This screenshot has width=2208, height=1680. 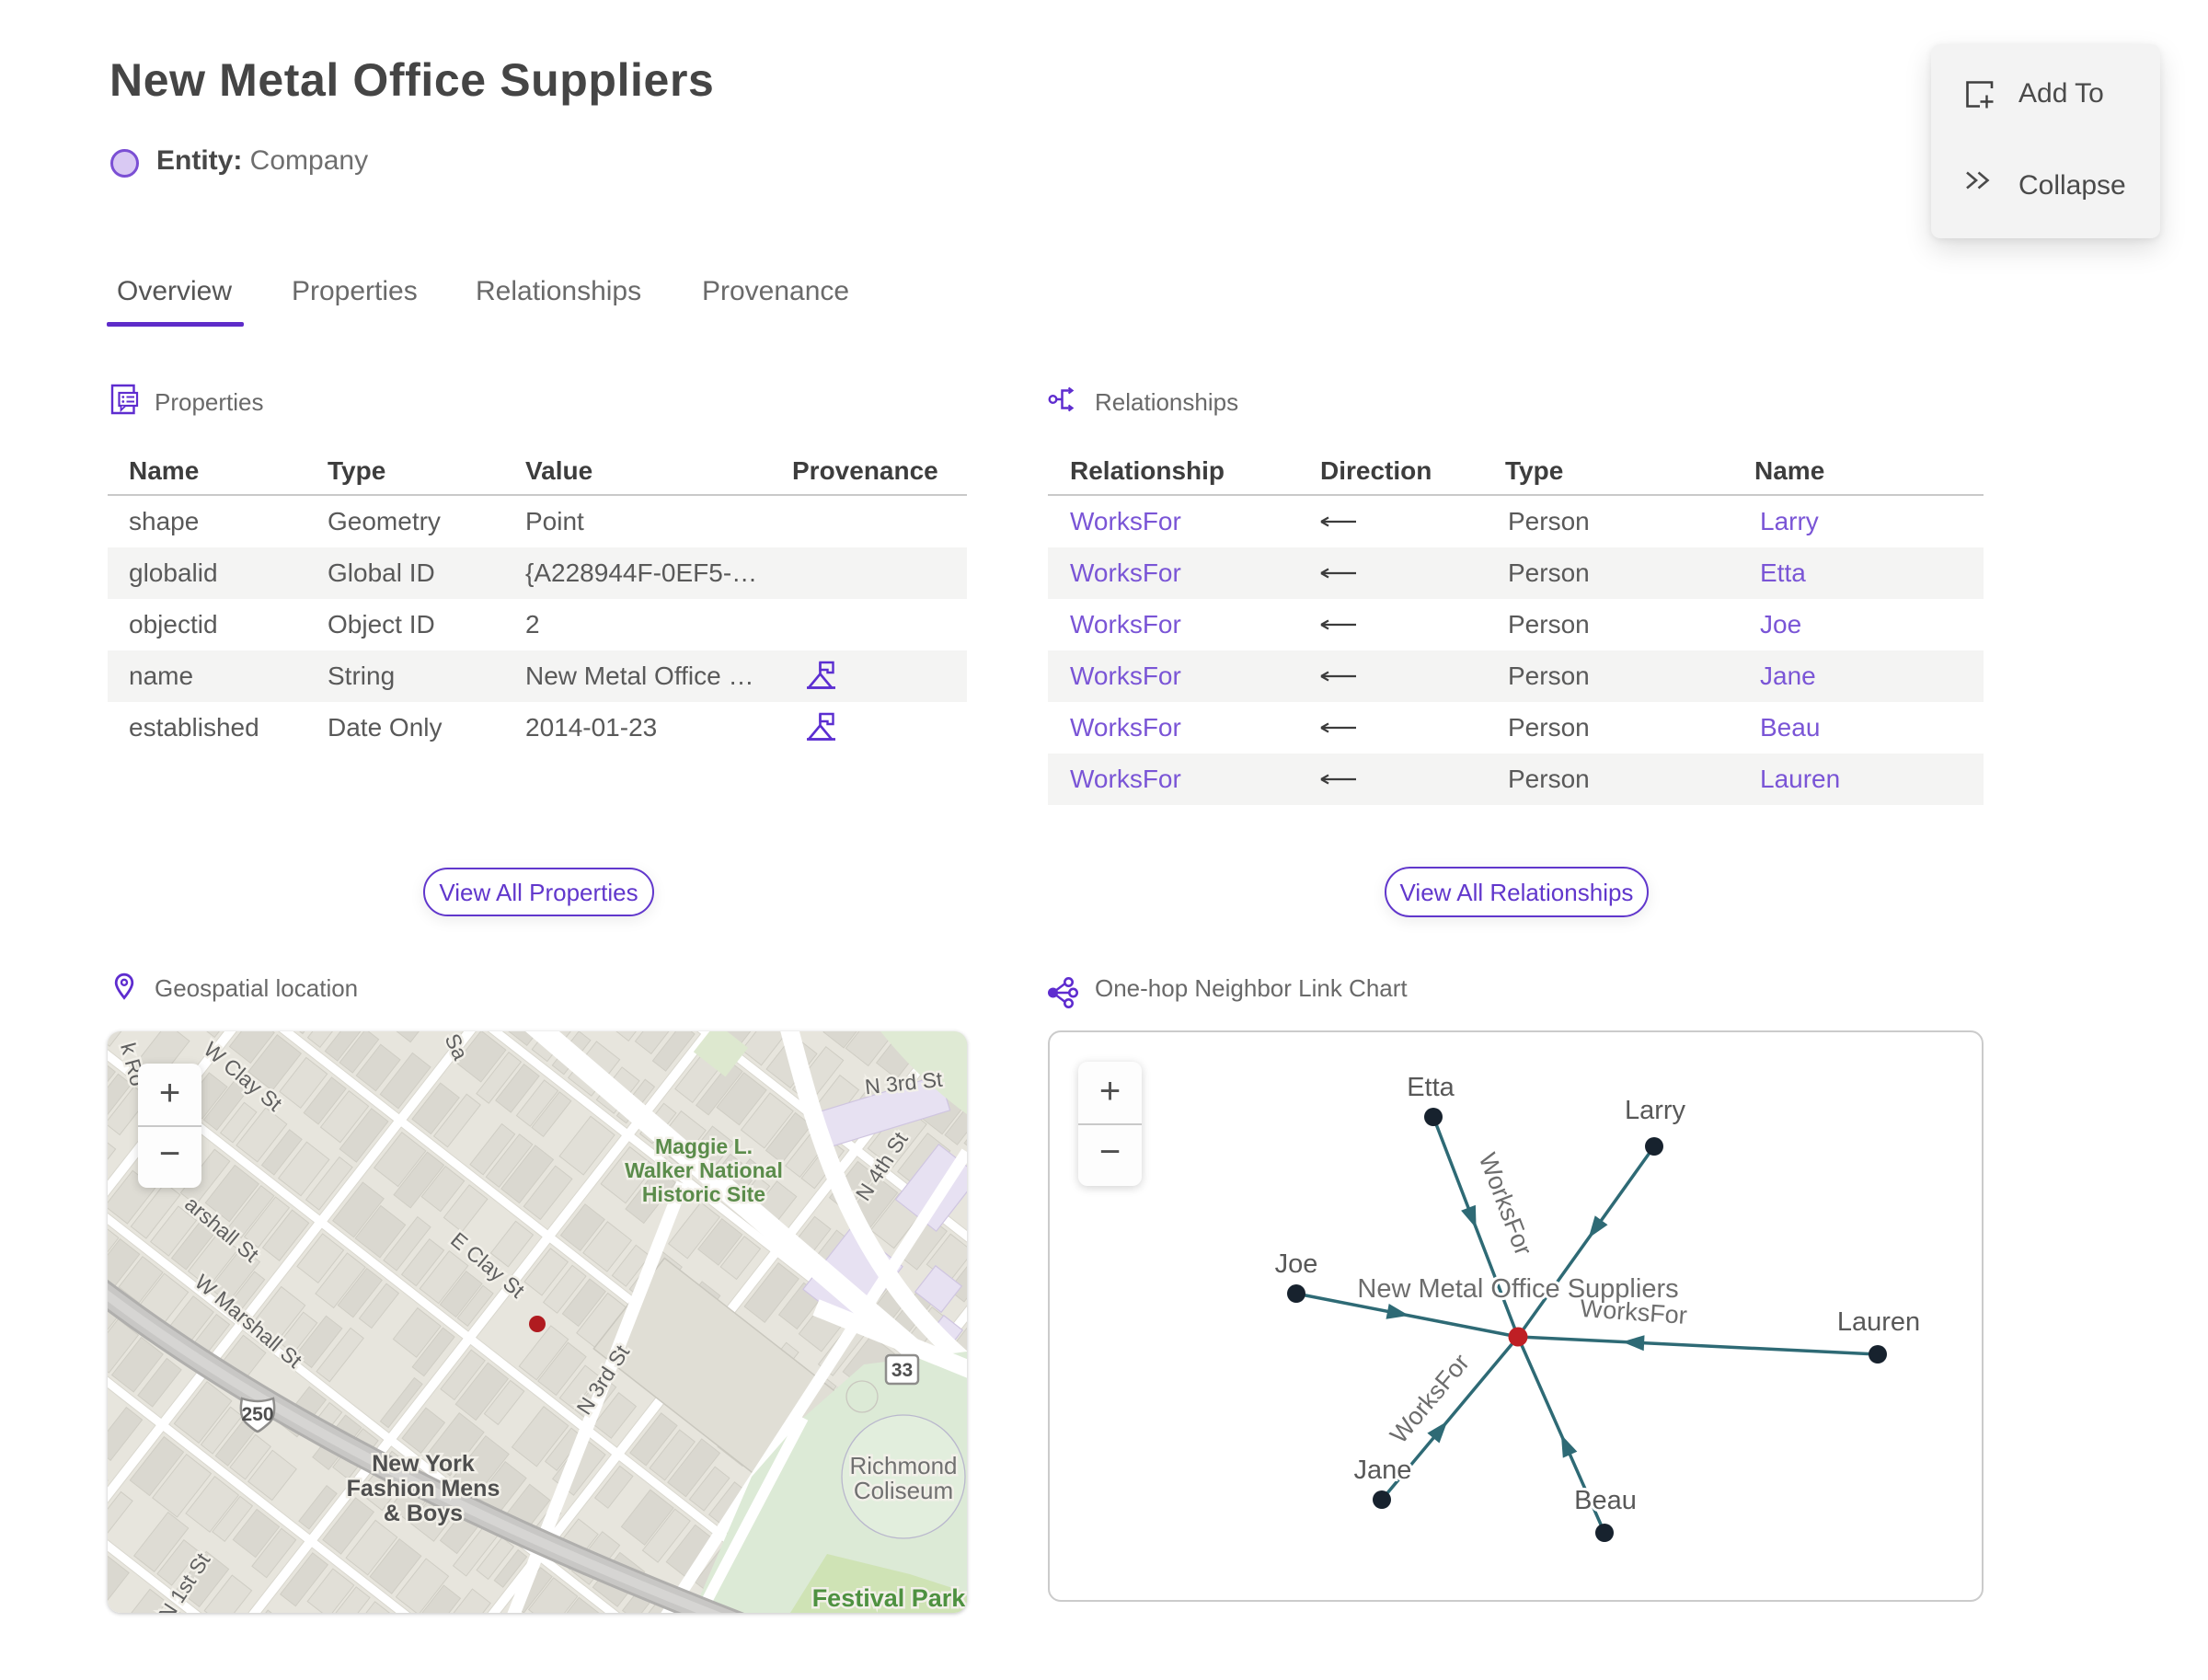 What do you see at coordinates (423, 1464) in the screenshot?
I see `svg-text: New York` at bounding box center [423, 1464].